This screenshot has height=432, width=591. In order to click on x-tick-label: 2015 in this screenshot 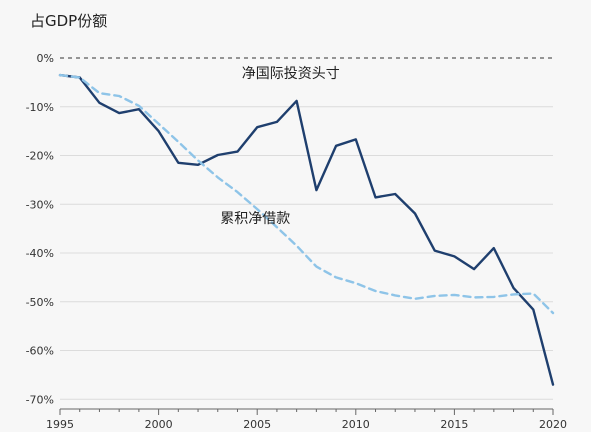, I will do `click(454, 424)`.